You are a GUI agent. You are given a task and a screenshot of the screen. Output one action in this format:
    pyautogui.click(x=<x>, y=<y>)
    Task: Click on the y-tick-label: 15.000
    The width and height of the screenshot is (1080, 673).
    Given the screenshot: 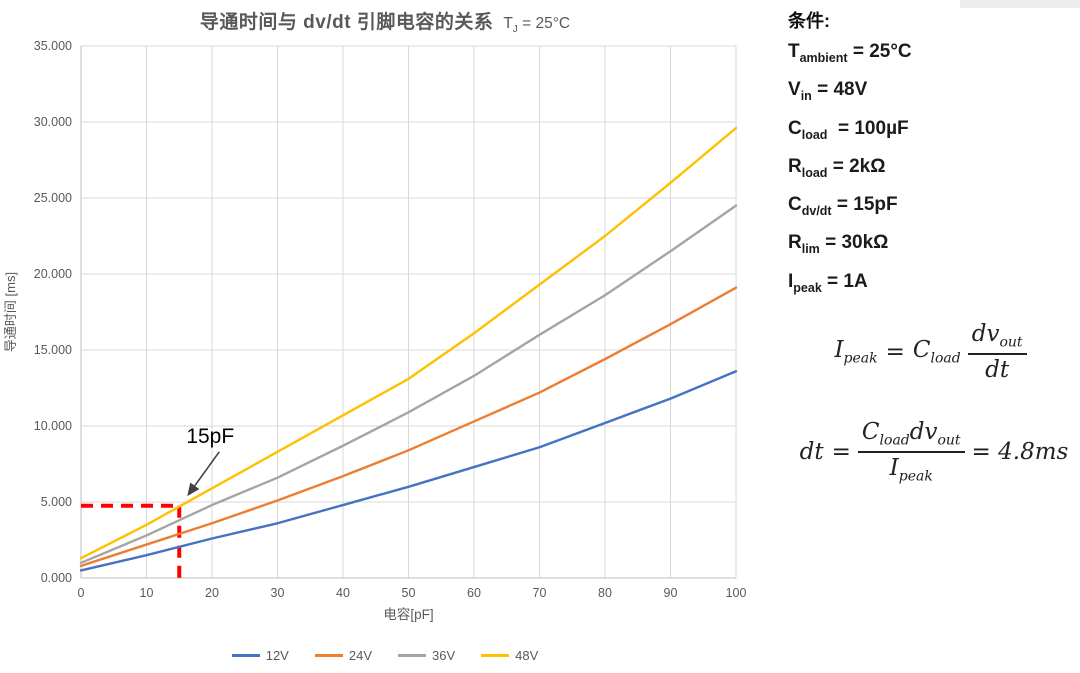 What is the action you would take?
    pyautogui.click(x=53, y=350)
    